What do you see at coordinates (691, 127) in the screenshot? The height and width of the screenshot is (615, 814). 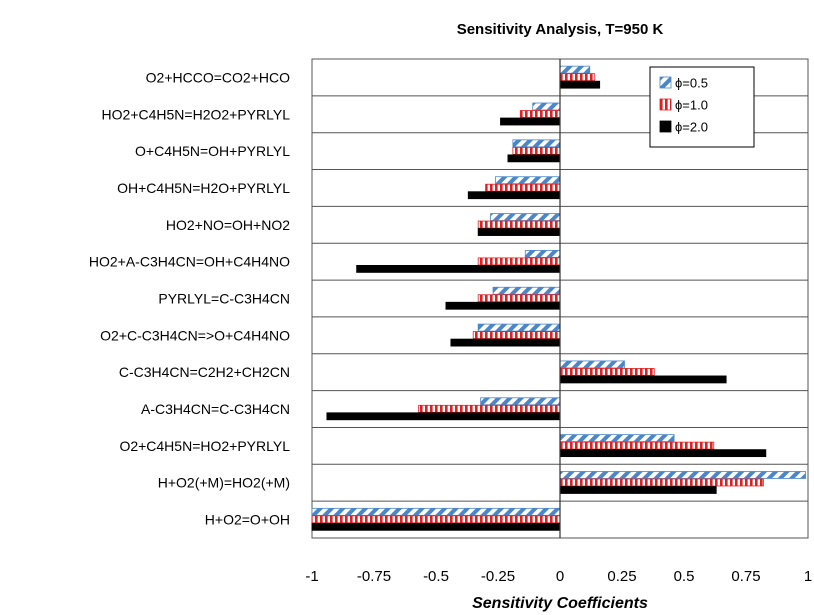 I see `legend-label-3: ϕ=2.0` at bounding box center [691, 127].